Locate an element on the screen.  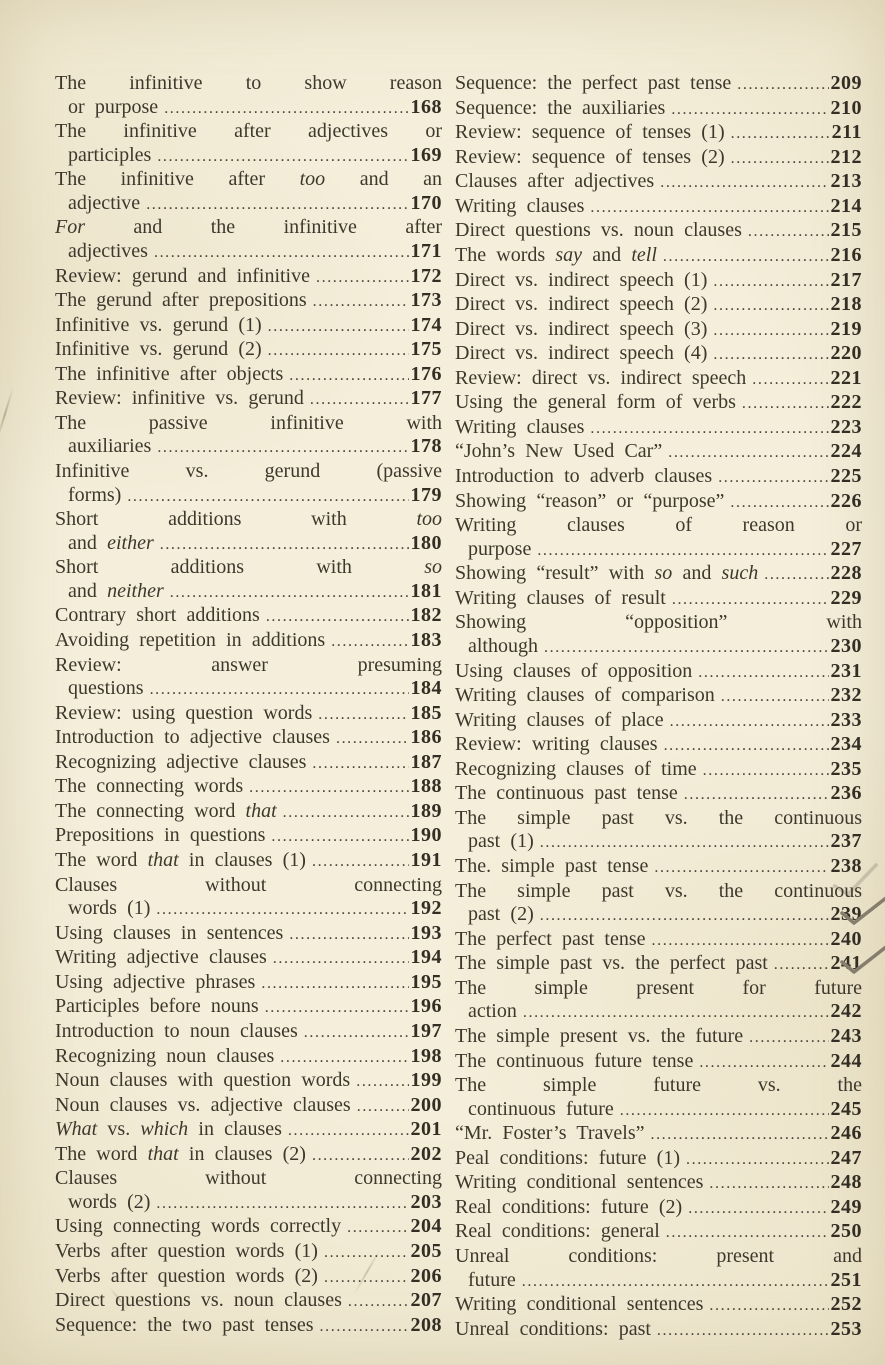
toc-entry-title-line: Review: infinitive vs. gerund is located at coordinates (179, 398).